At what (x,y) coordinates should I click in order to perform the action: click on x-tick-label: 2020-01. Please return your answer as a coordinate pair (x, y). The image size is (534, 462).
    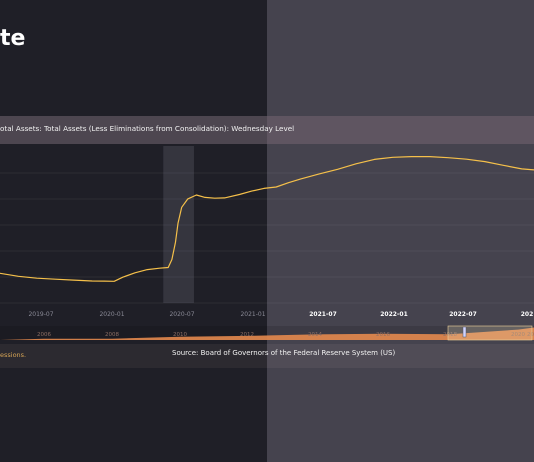
    Looking at the image, I should click on (111, 314).